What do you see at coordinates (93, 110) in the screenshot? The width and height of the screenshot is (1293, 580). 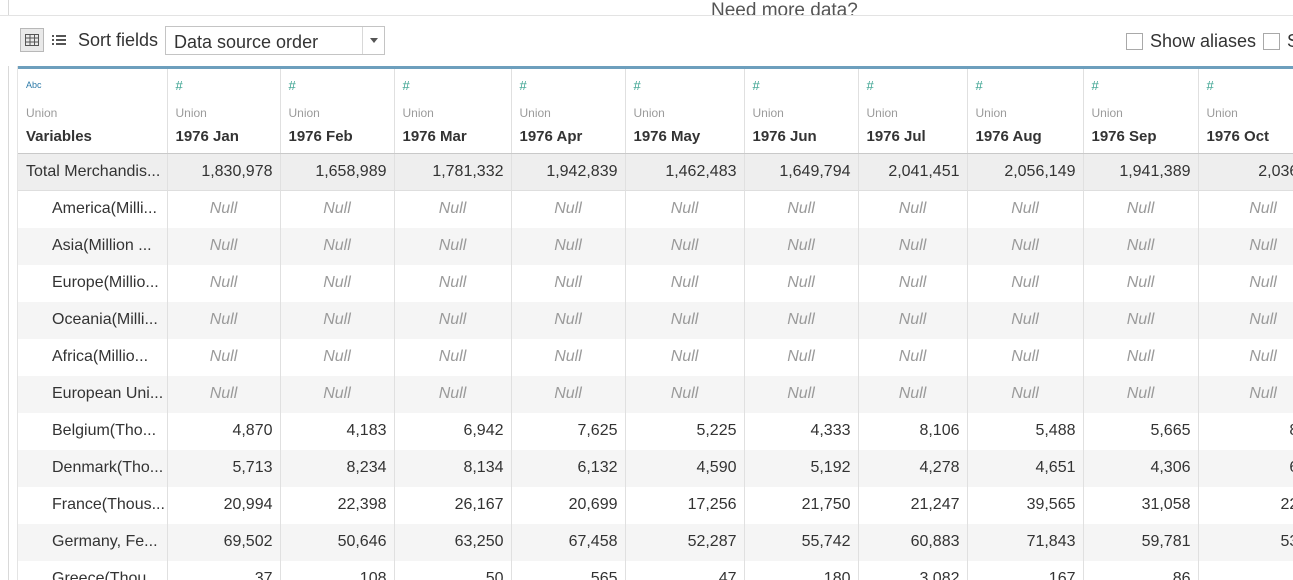 I see `column-header: Abc Union Variables` at bounding box center [93, 110].